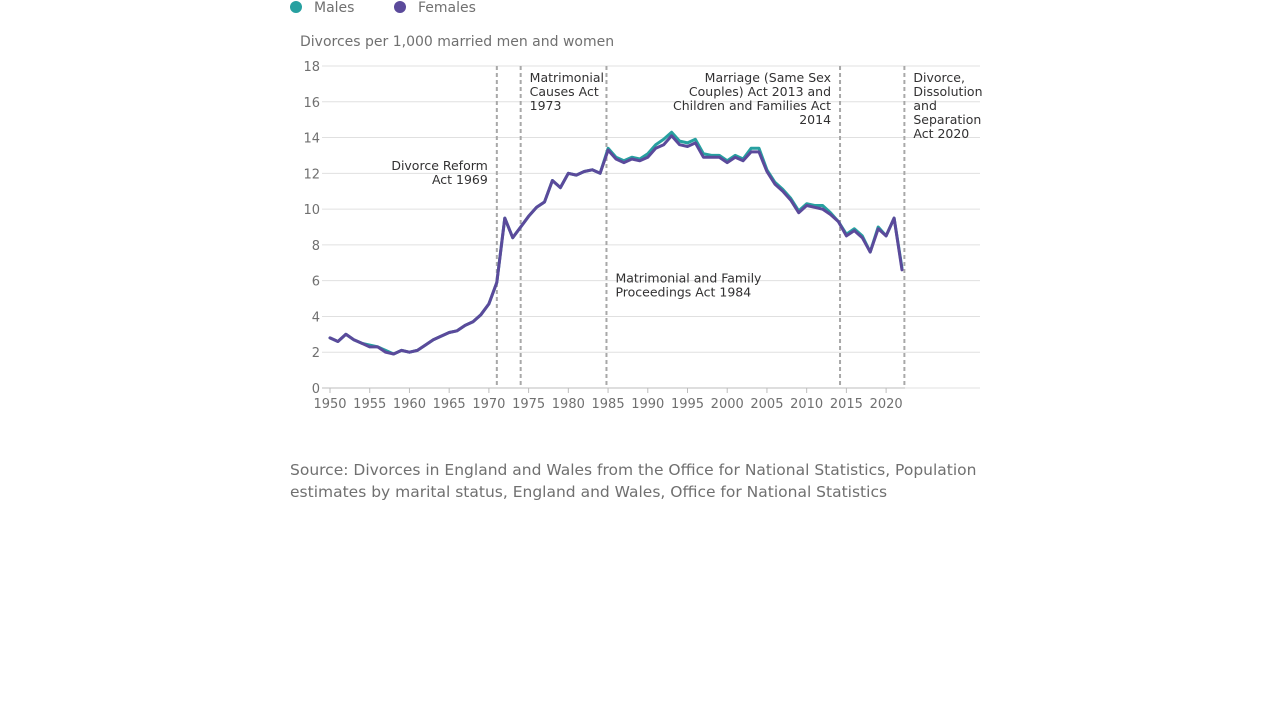  What do you see at coordinates (447, 8) in the screenshot?
I see `legend-label-females: Females` at bounding box center [447, 8].